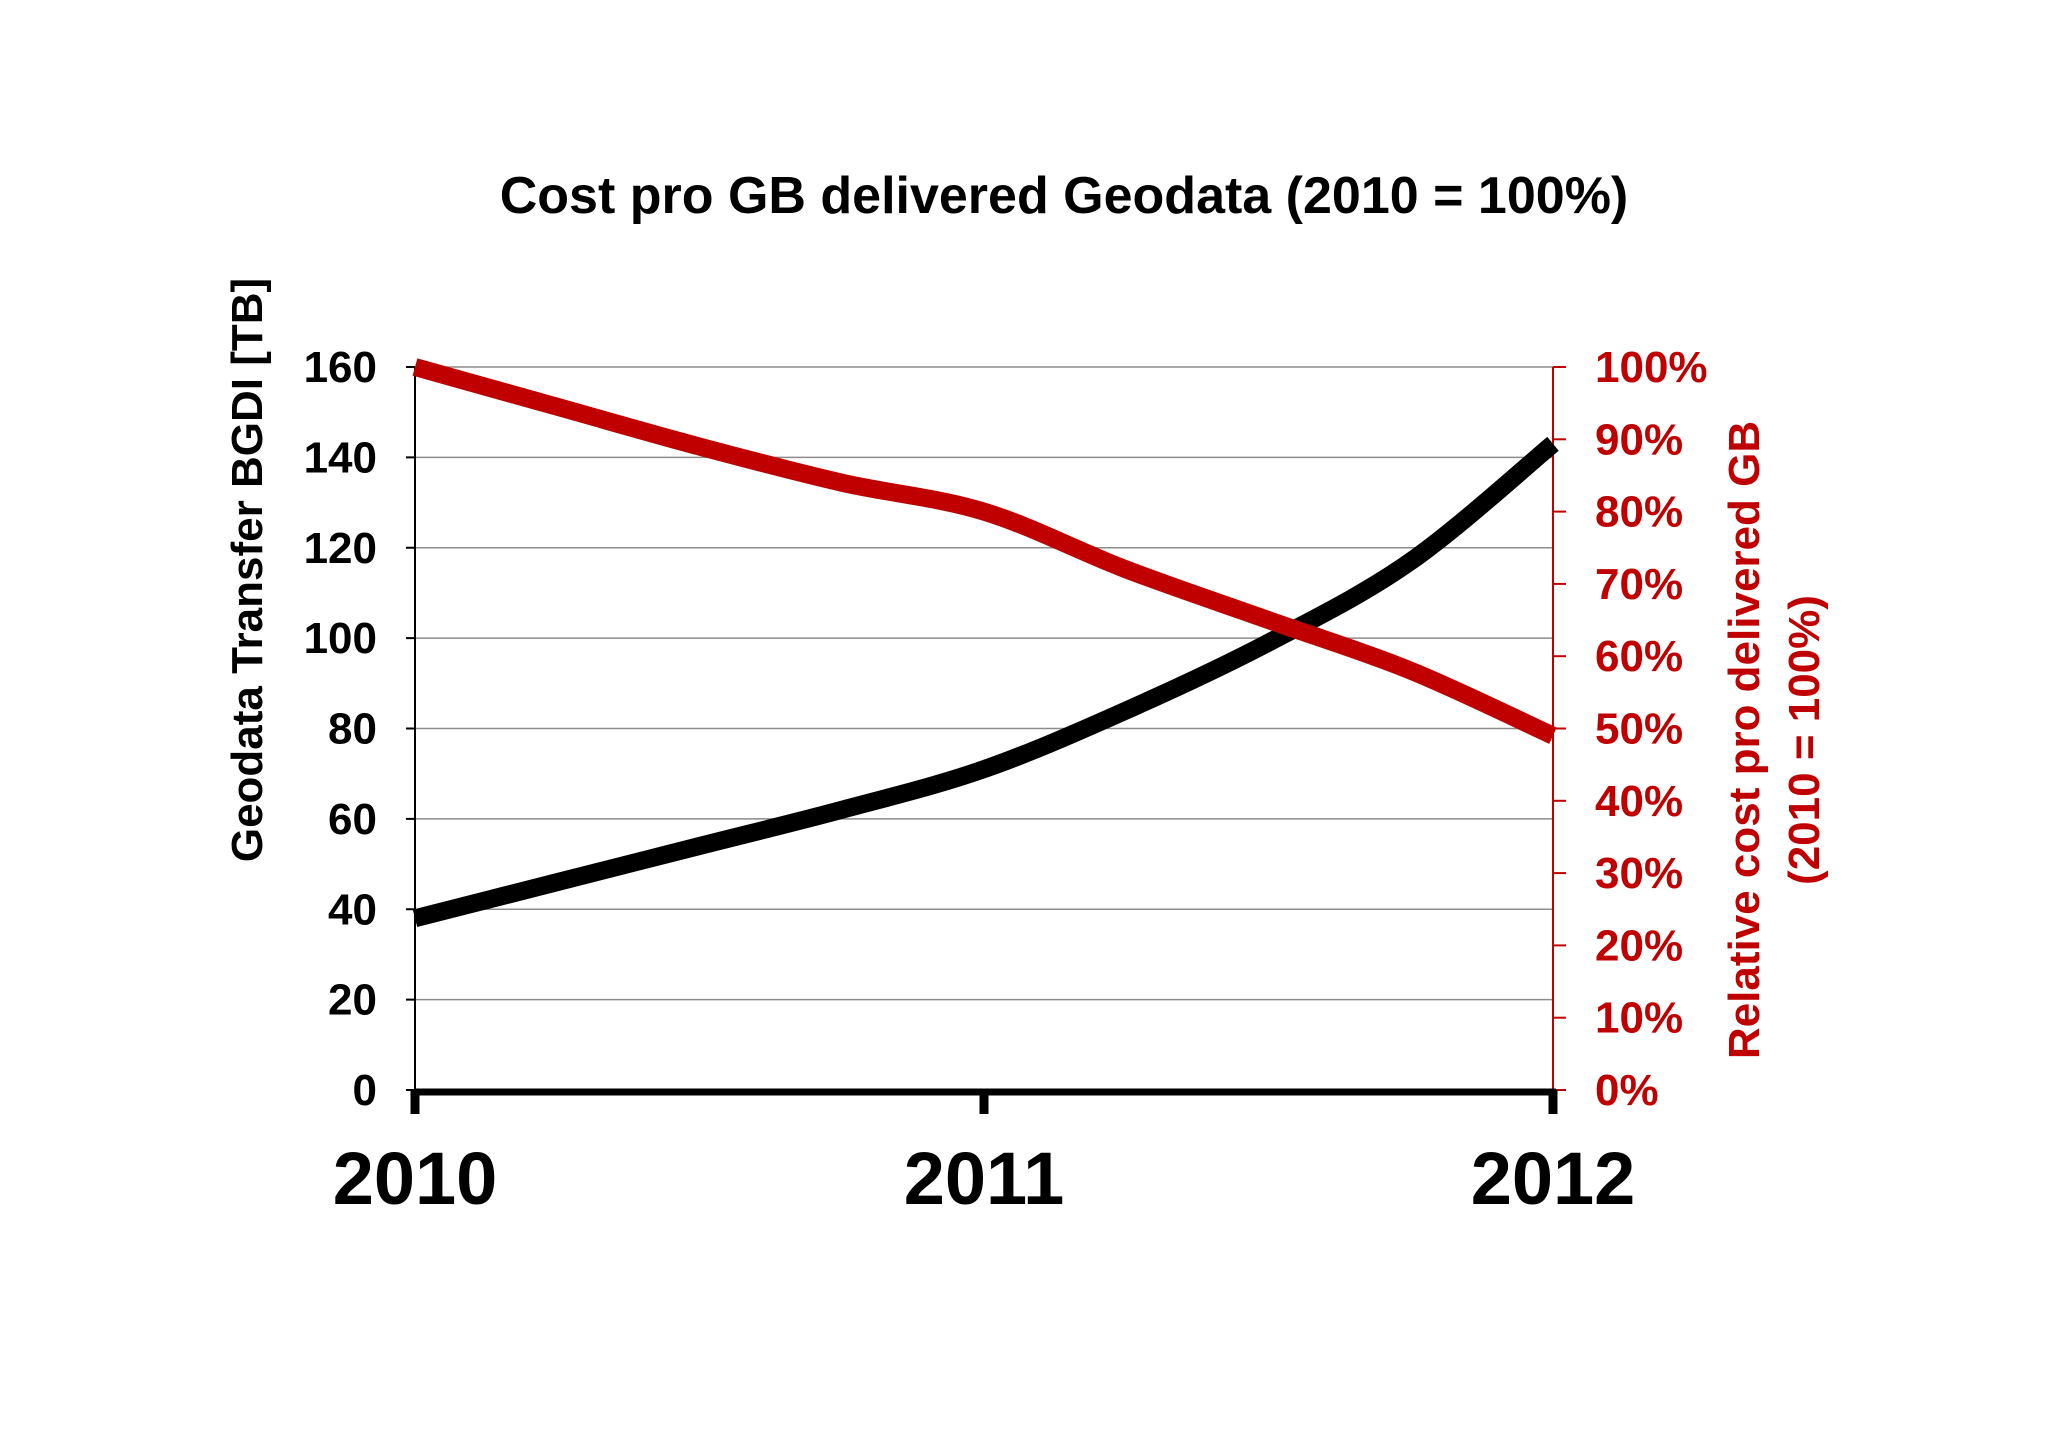 The width and height of the screenshot is (2048, 1447). Describe the element at coordinates (984, 1178) in the screenshot. I see `x-tick-label: 2011` at that location.